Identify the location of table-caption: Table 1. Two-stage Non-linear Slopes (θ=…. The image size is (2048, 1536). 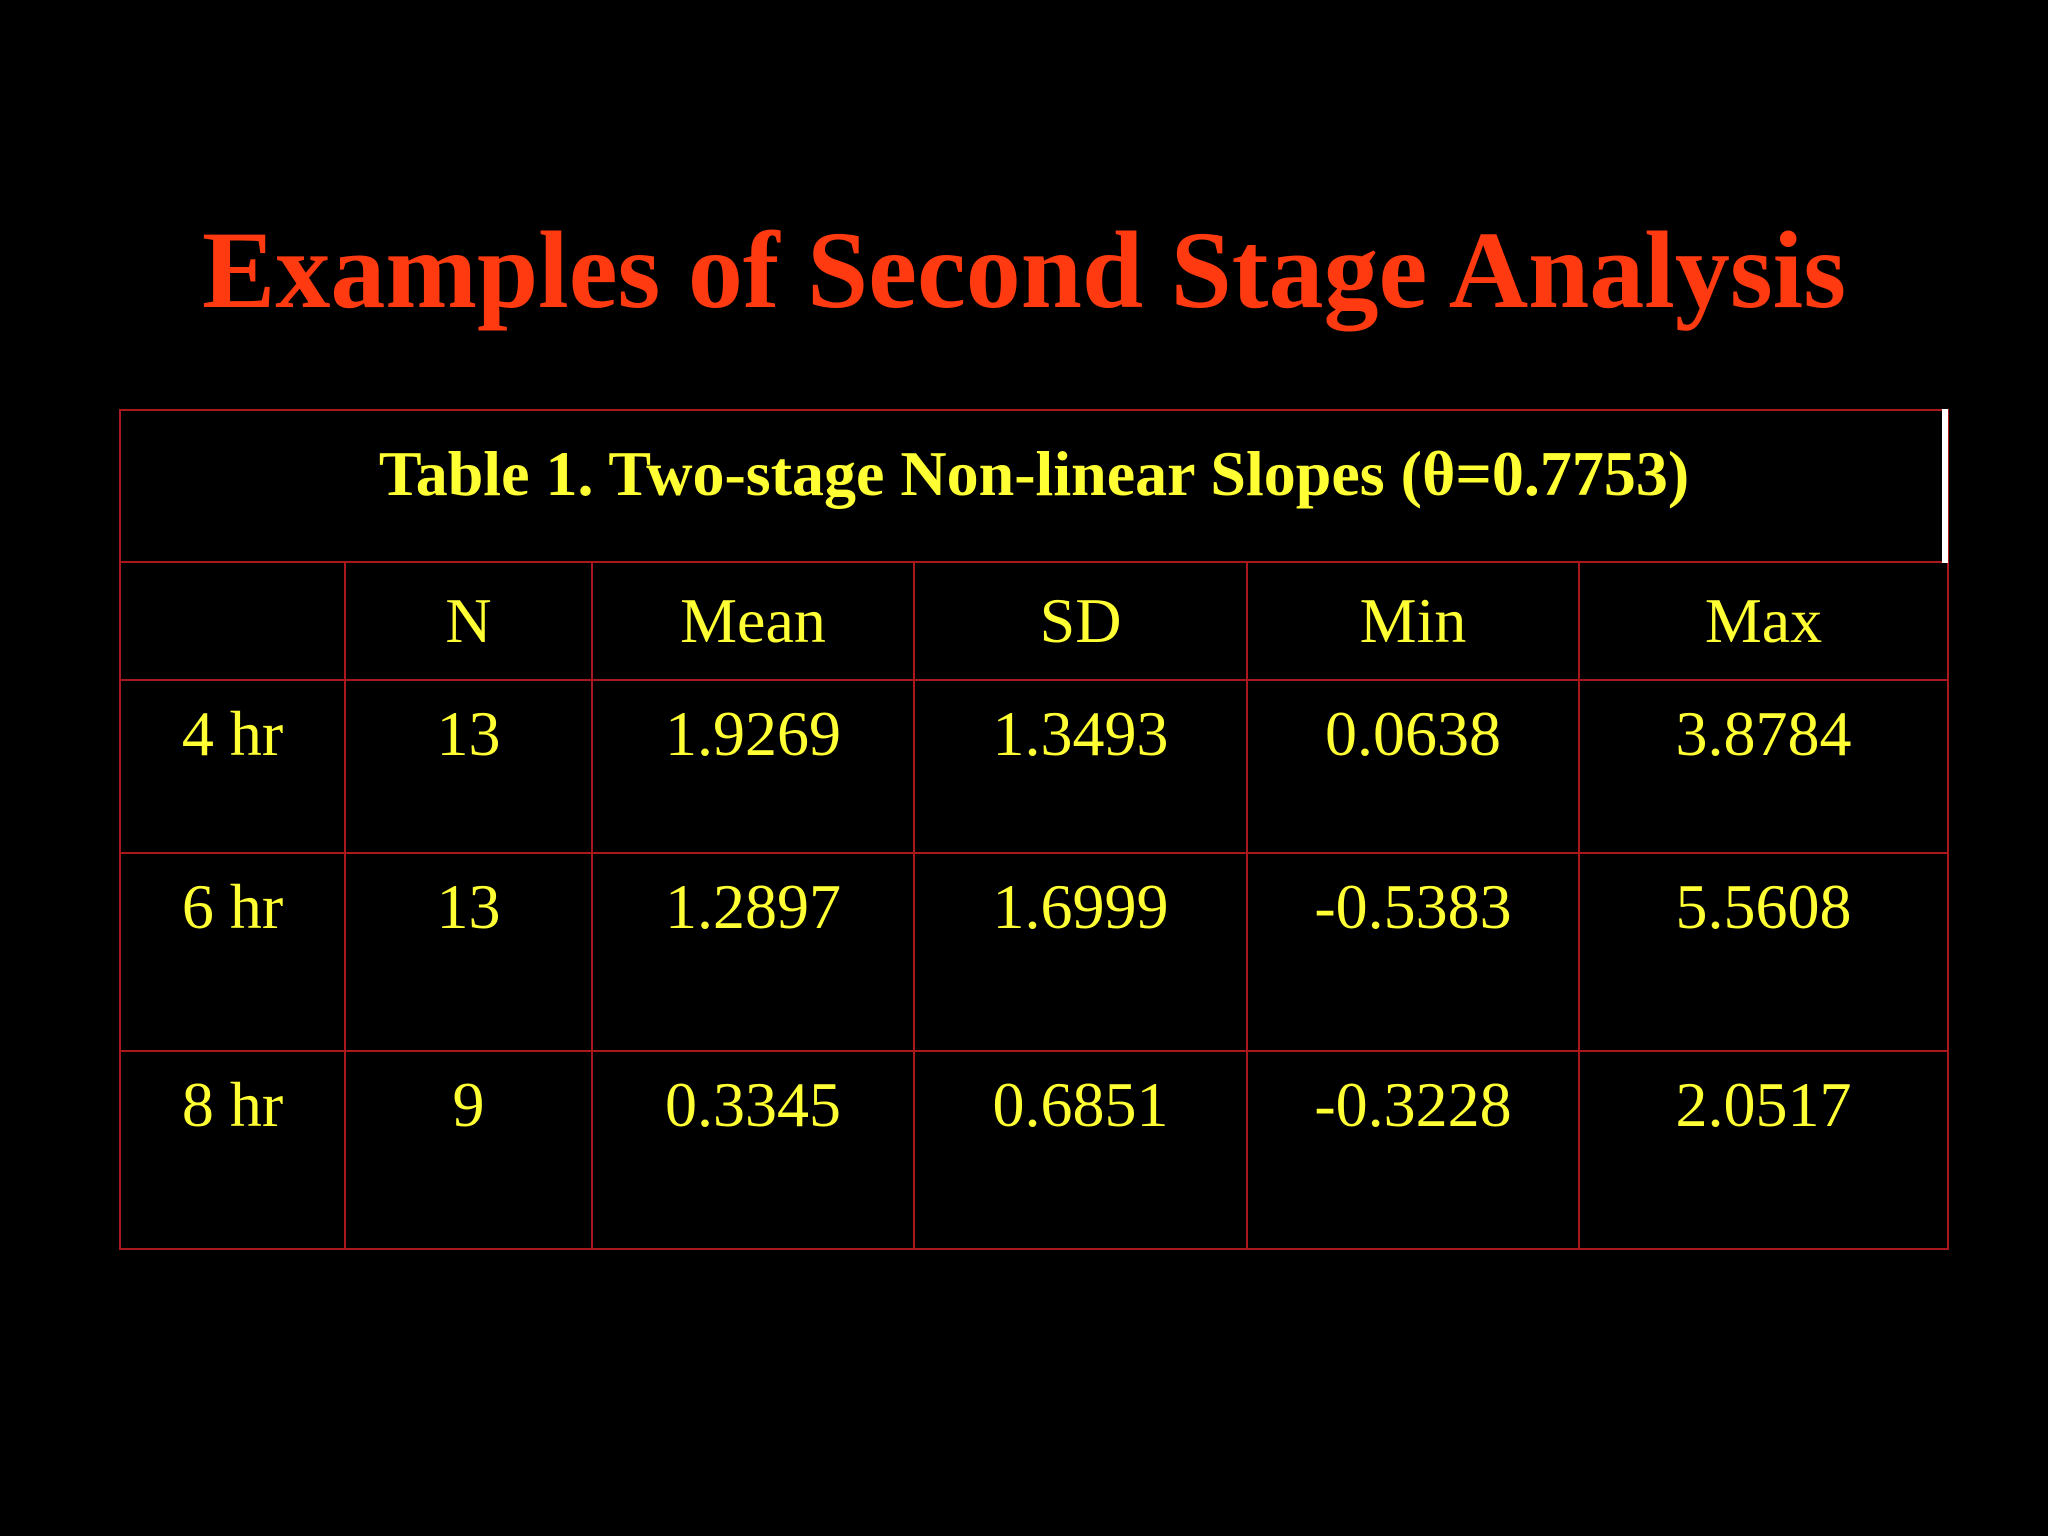
(1034, 486).